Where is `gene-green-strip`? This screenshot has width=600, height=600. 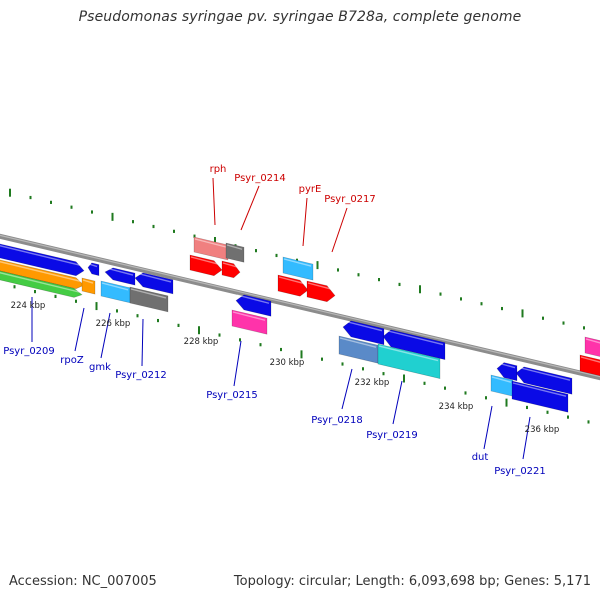
gene-green-strip is located at coordinates (41, 284).